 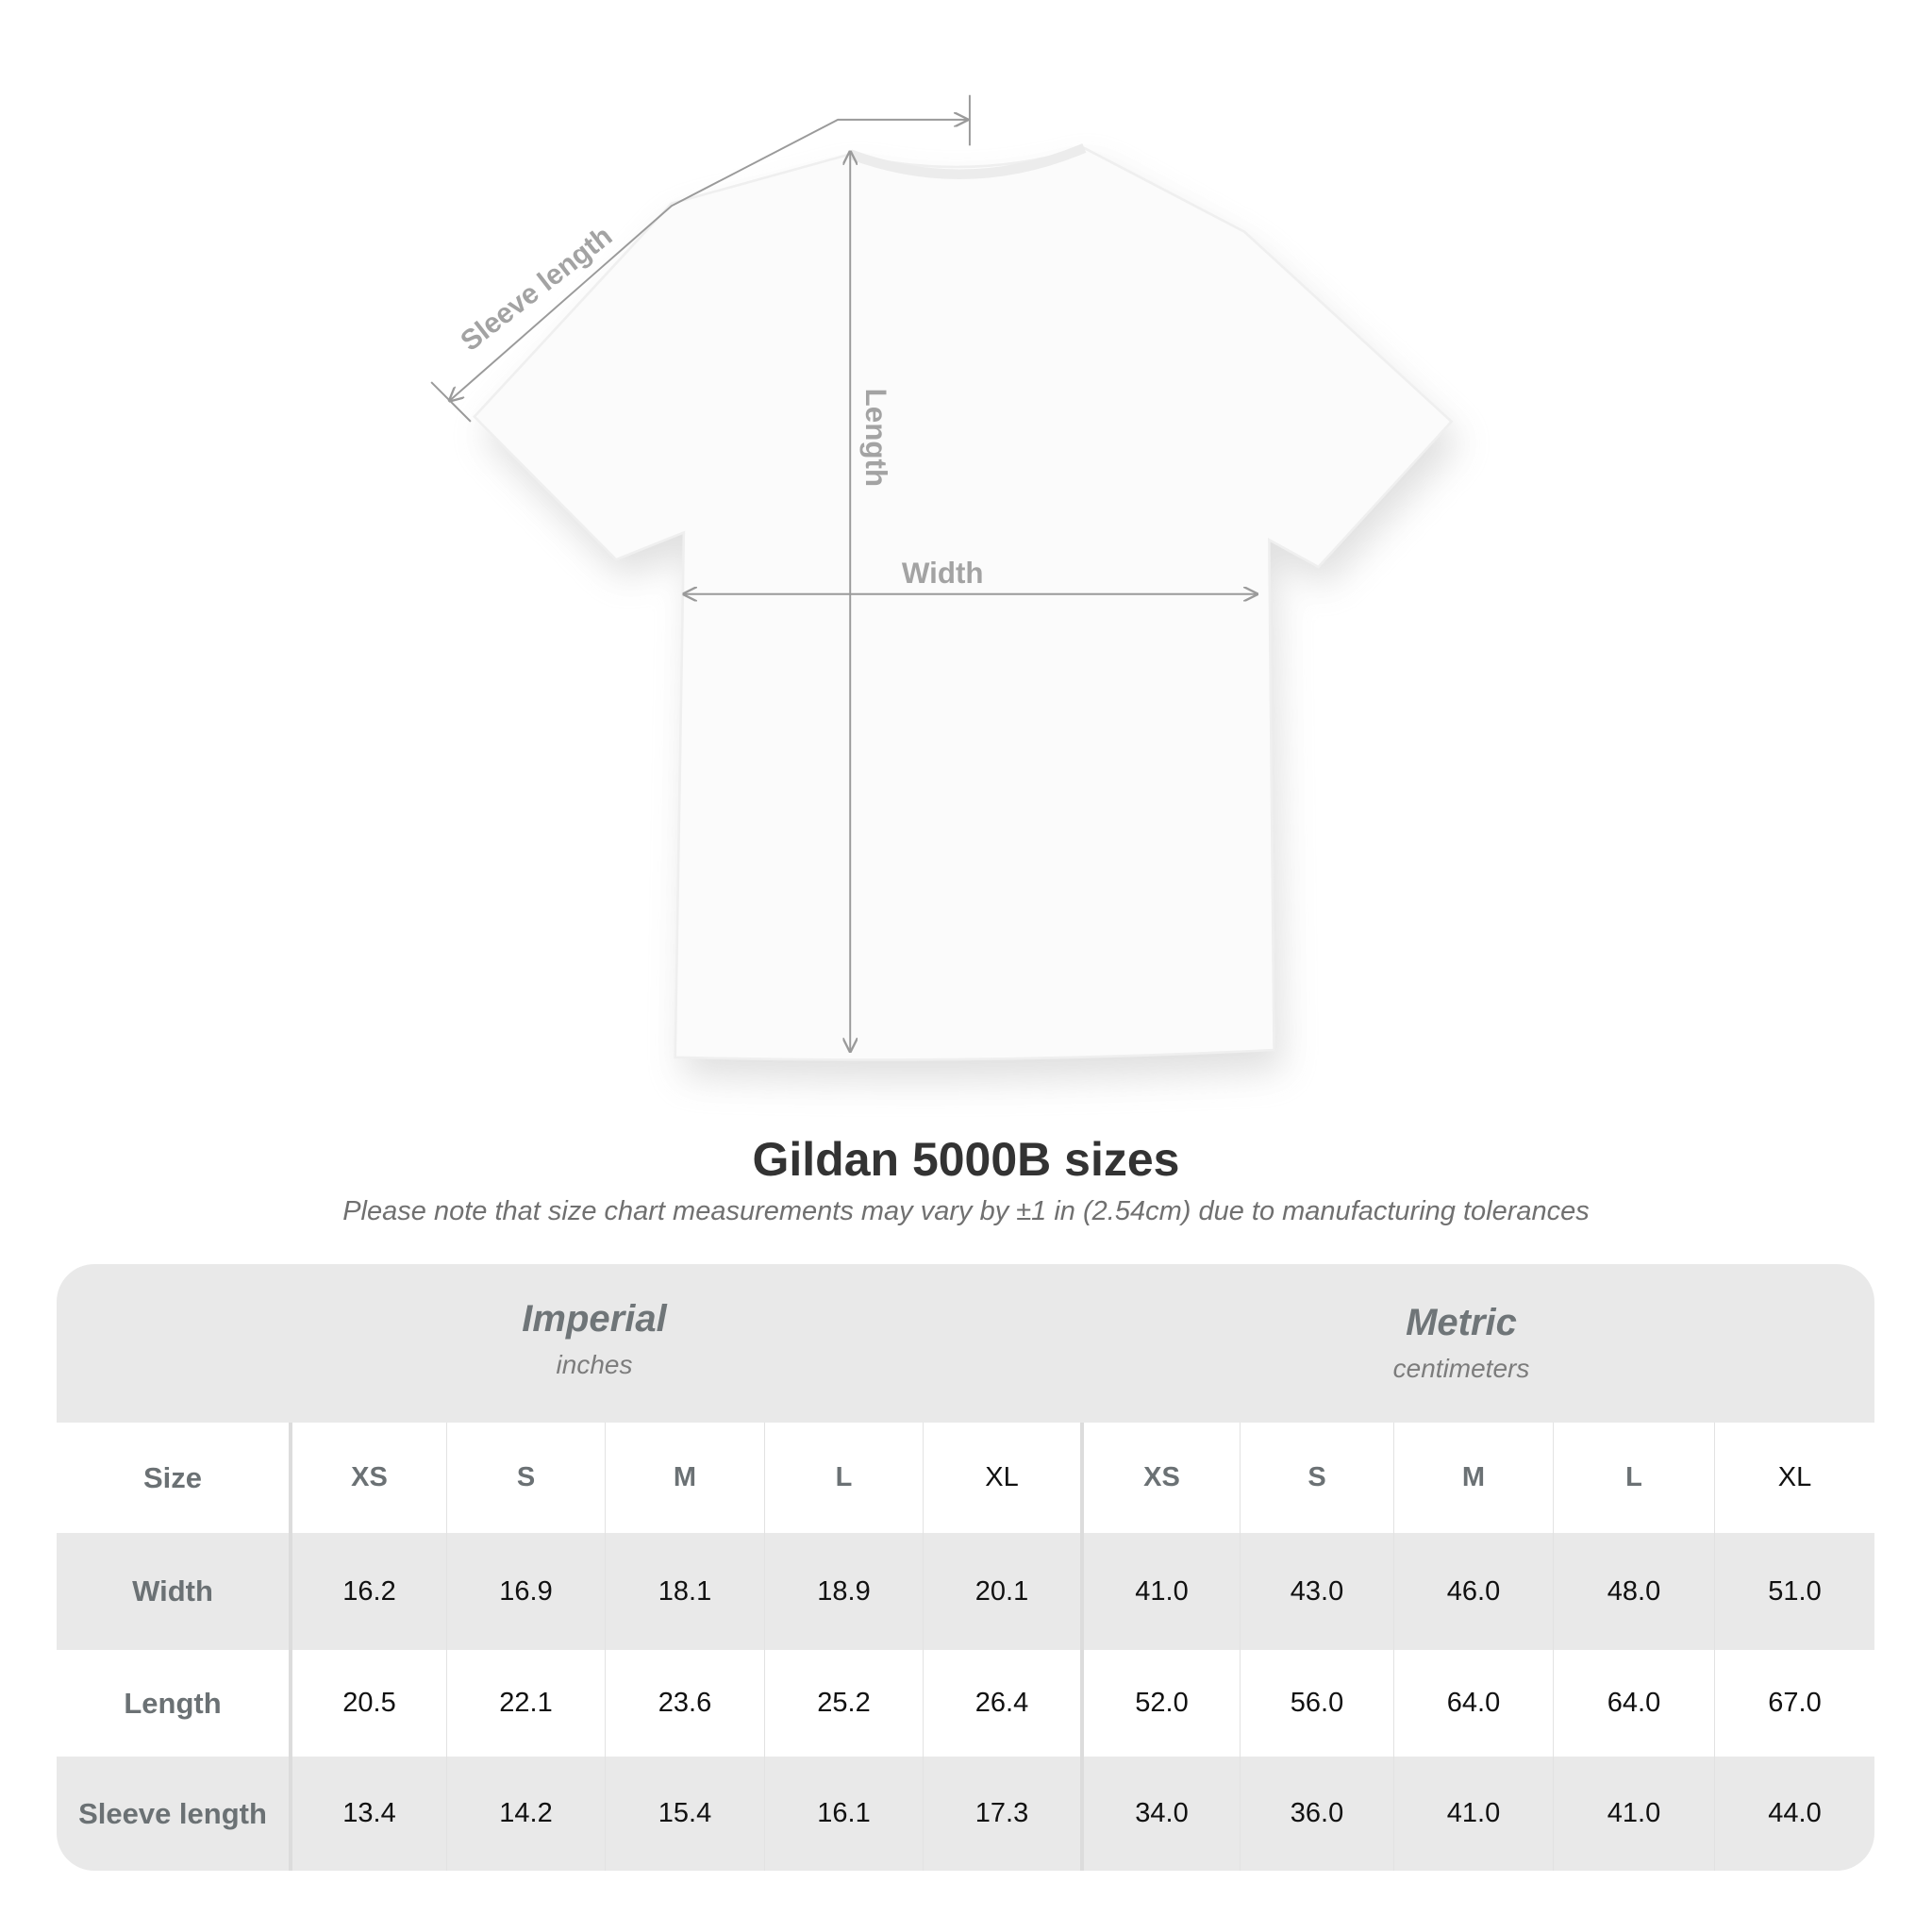 I want to click on metric-size-m: M, so click(x=1473, y=1478).